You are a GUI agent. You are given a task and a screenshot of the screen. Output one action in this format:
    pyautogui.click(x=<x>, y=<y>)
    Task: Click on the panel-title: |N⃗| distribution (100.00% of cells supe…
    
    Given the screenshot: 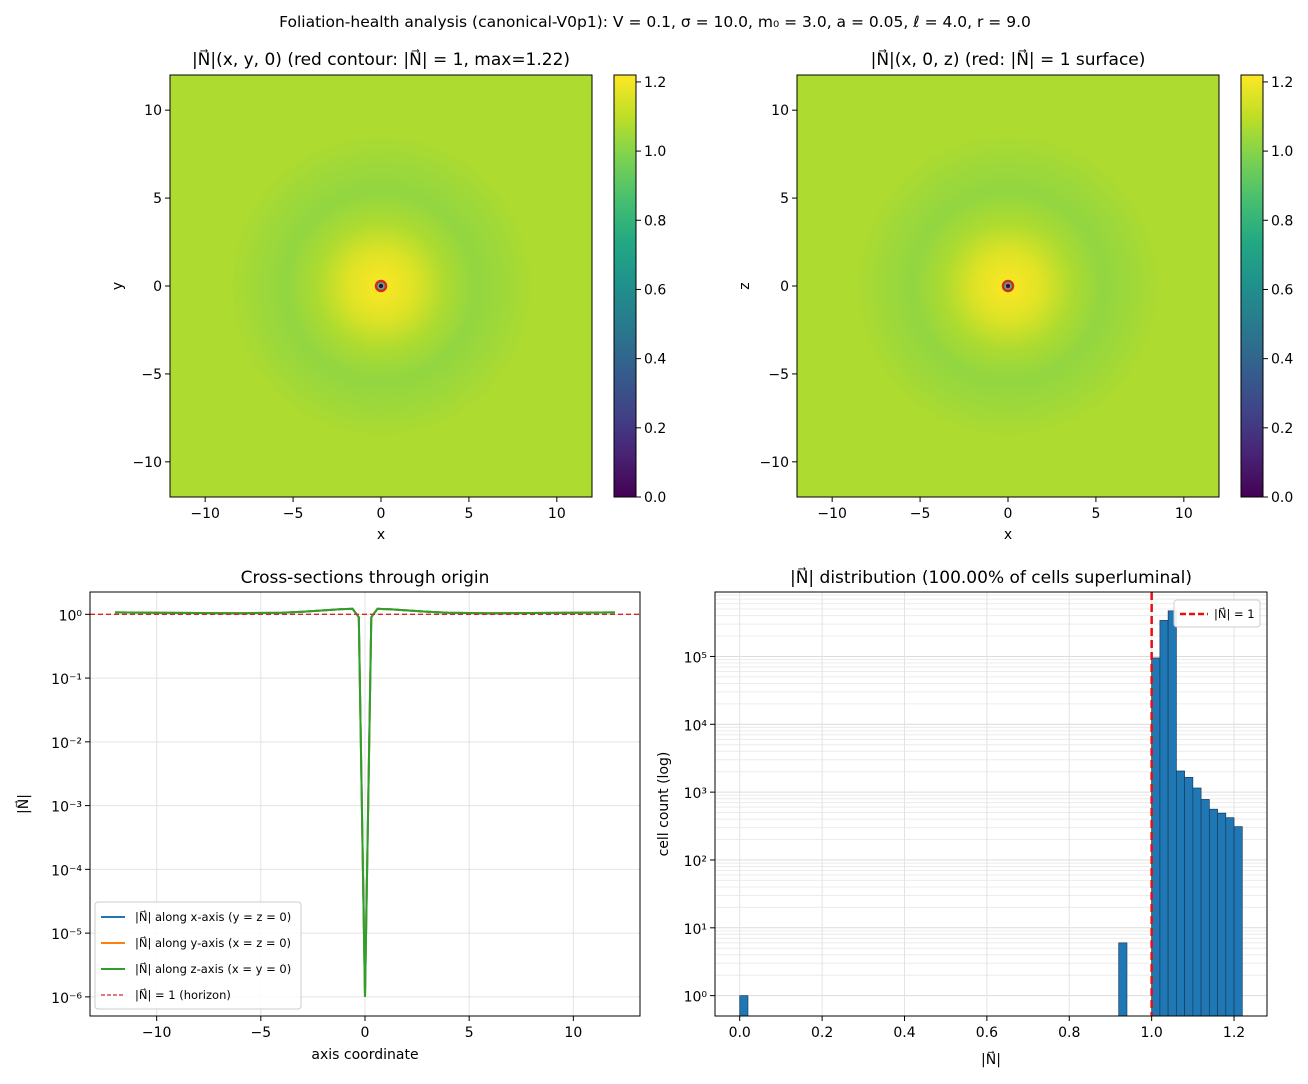 What is the action you would take?
    pyautogui.click(x=991, y=577)
    